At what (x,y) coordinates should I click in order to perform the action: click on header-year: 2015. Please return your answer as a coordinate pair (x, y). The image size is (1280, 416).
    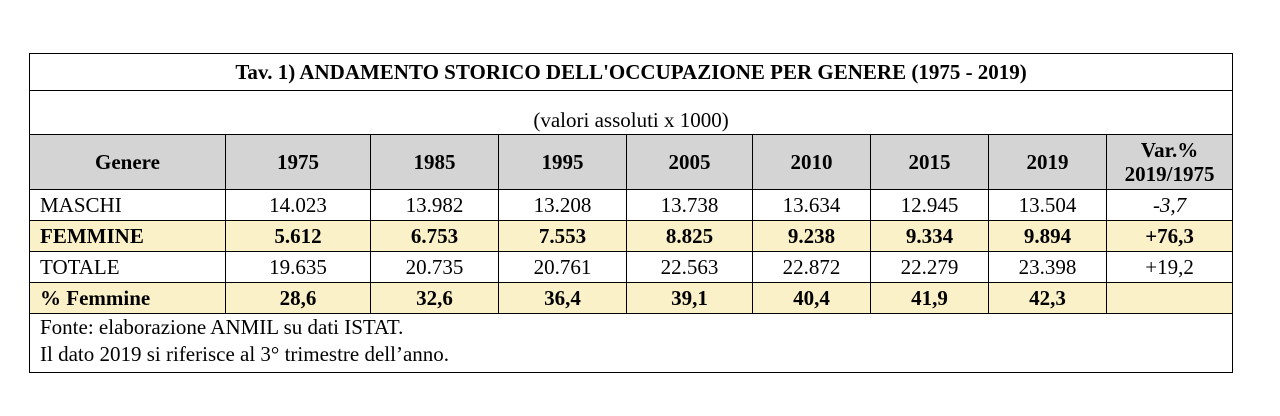
    Looking at the image, I should click on (929, 162).